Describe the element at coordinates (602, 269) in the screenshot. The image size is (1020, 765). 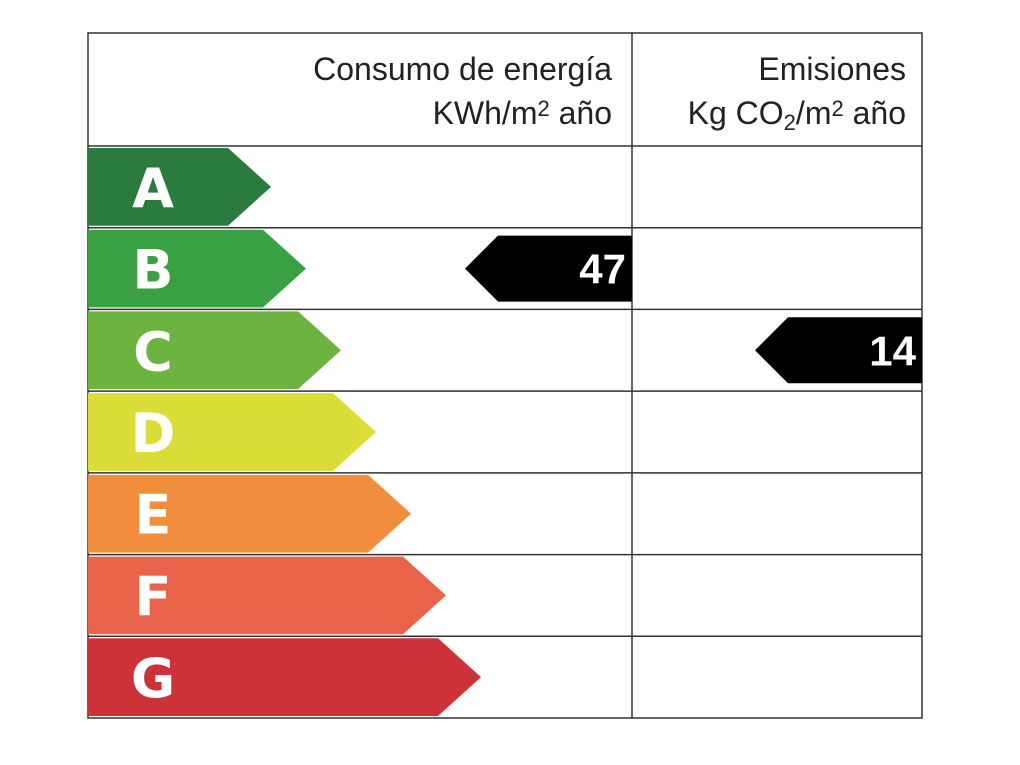
I see `rating-value: 47` at that location.